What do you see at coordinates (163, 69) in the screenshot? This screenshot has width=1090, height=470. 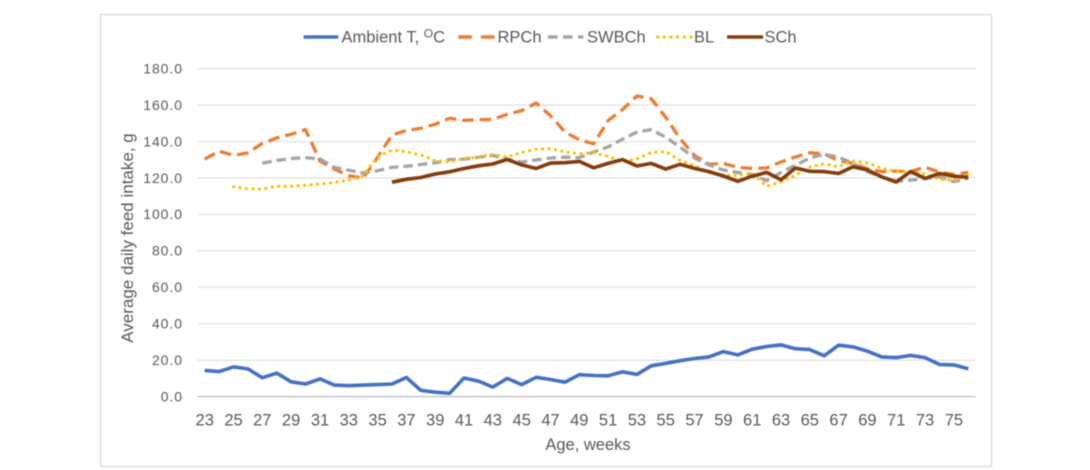 I see `svg-text: 180.0` at bounding box center [163, 69].